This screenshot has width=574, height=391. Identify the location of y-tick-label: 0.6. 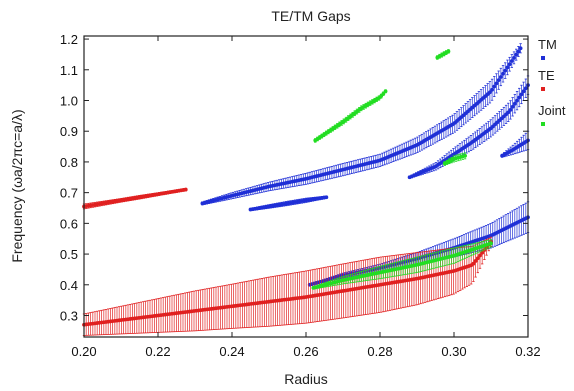
(69, 223).